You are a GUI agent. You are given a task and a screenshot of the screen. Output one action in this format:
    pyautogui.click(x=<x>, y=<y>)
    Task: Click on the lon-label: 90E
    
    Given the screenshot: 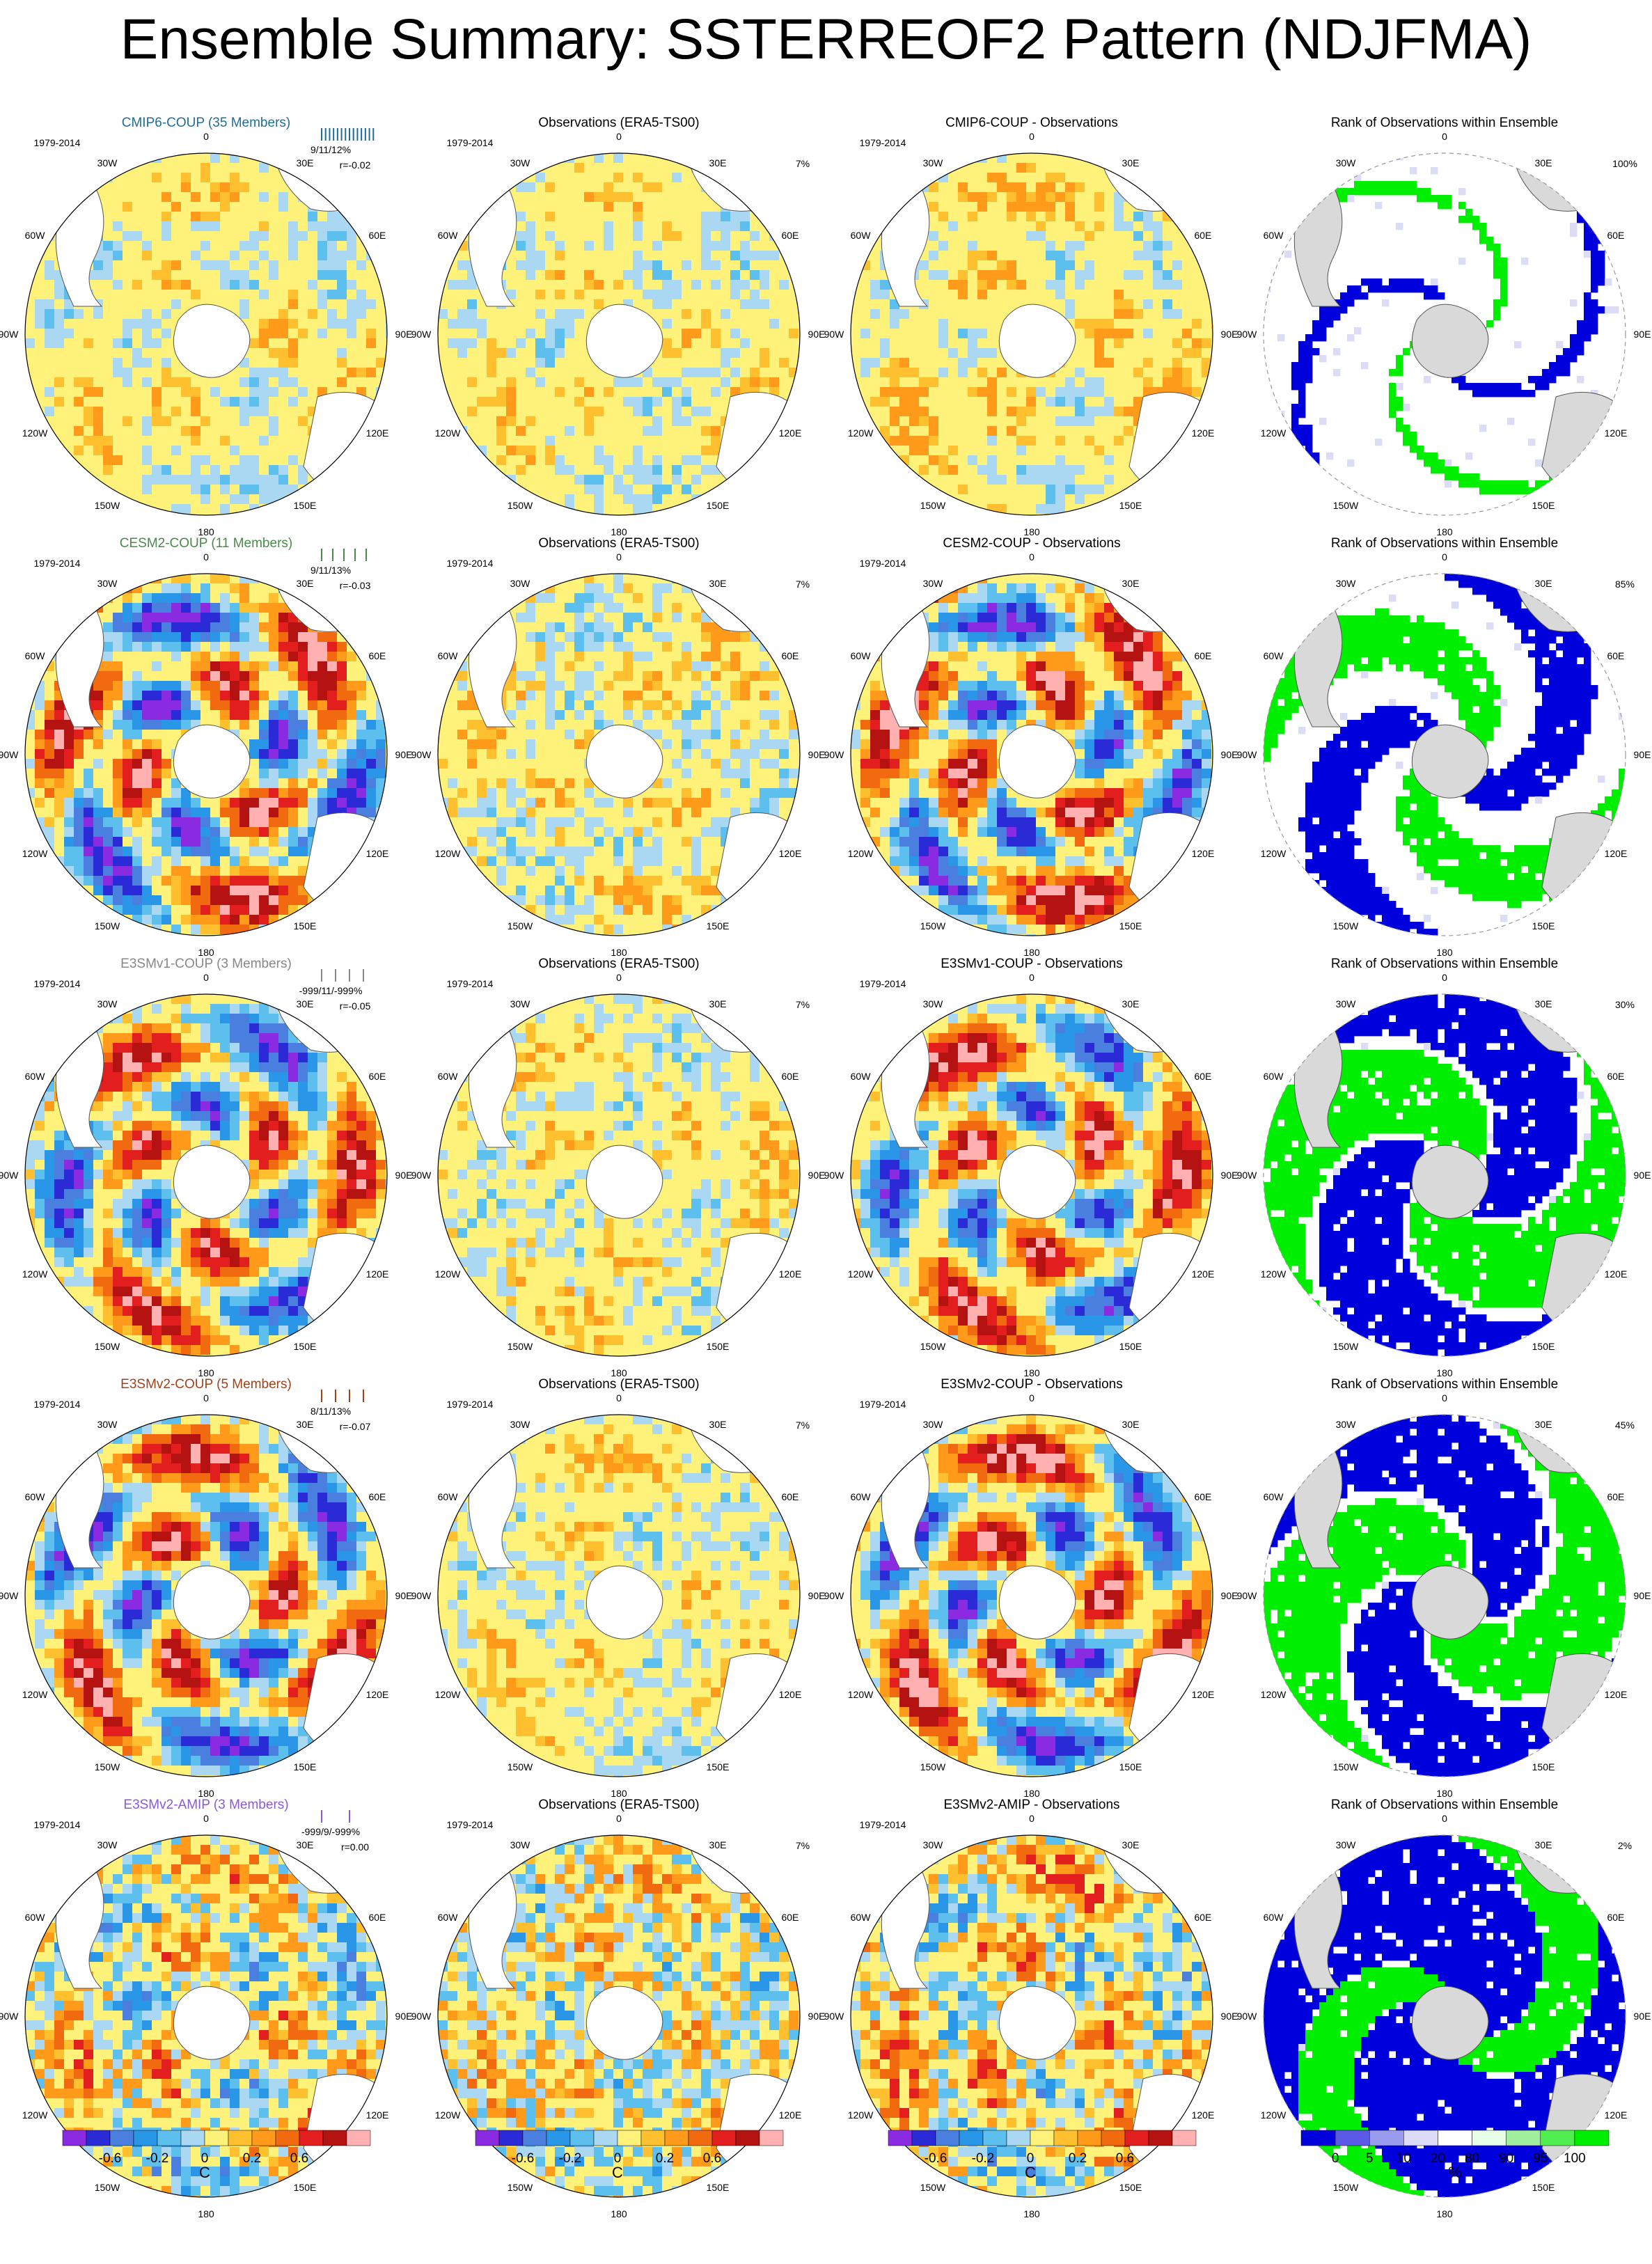 What is the action you would take?
    pyautogui.click(x=404, y=334)
    